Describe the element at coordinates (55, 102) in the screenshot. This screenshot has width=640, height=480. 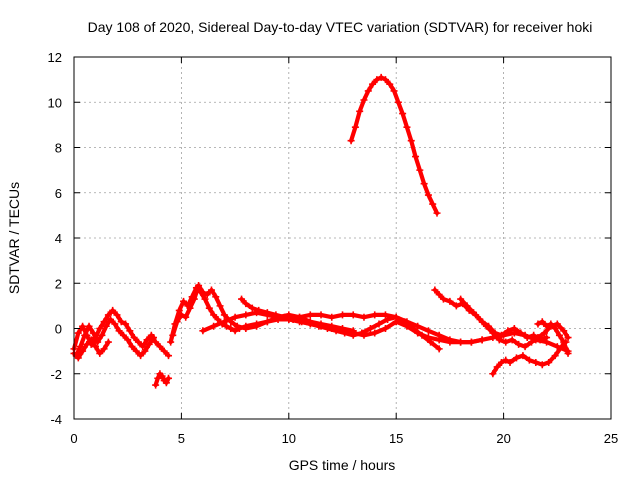
I see `y-tick-label: 10` at that location.